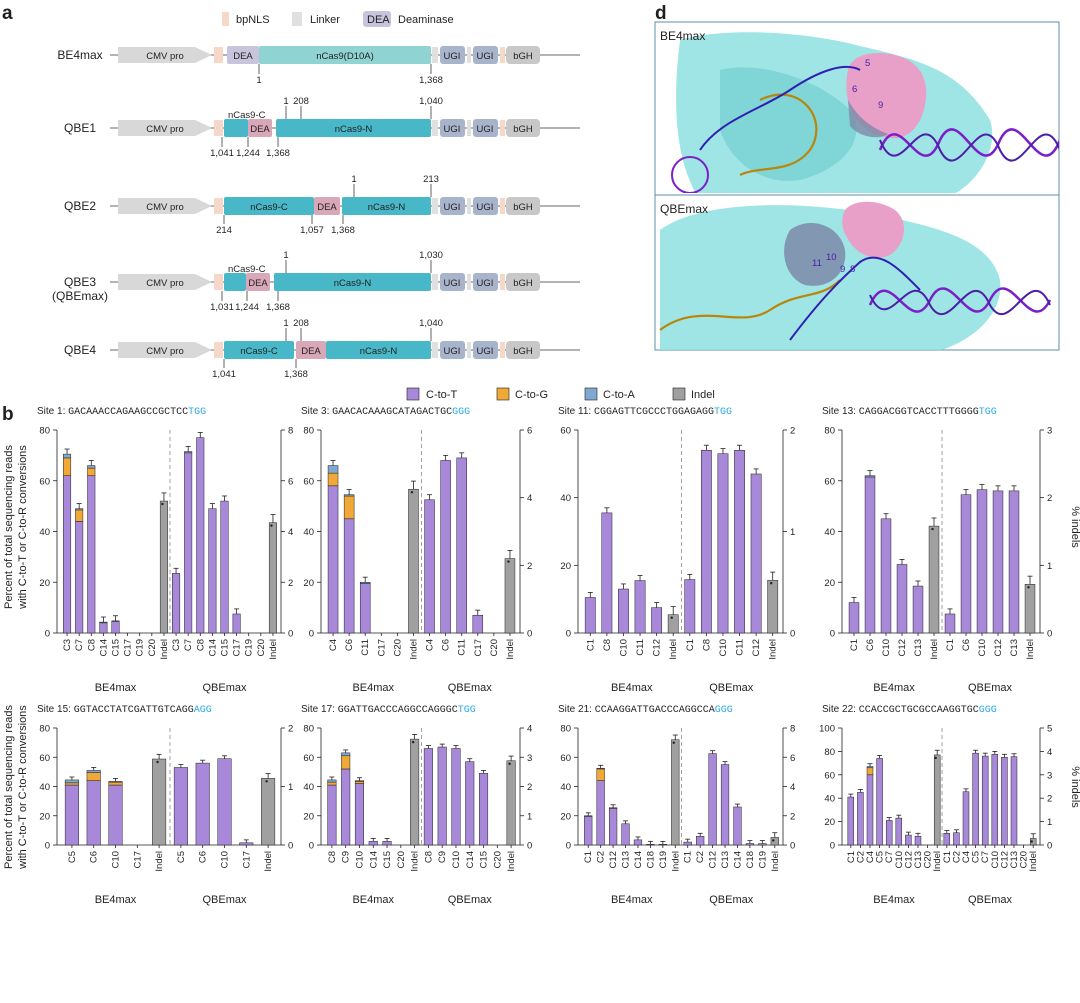 The width and height of the screenshot is (1080, 1003). I want to click on x-tick-label: C8, so click(428, 857).